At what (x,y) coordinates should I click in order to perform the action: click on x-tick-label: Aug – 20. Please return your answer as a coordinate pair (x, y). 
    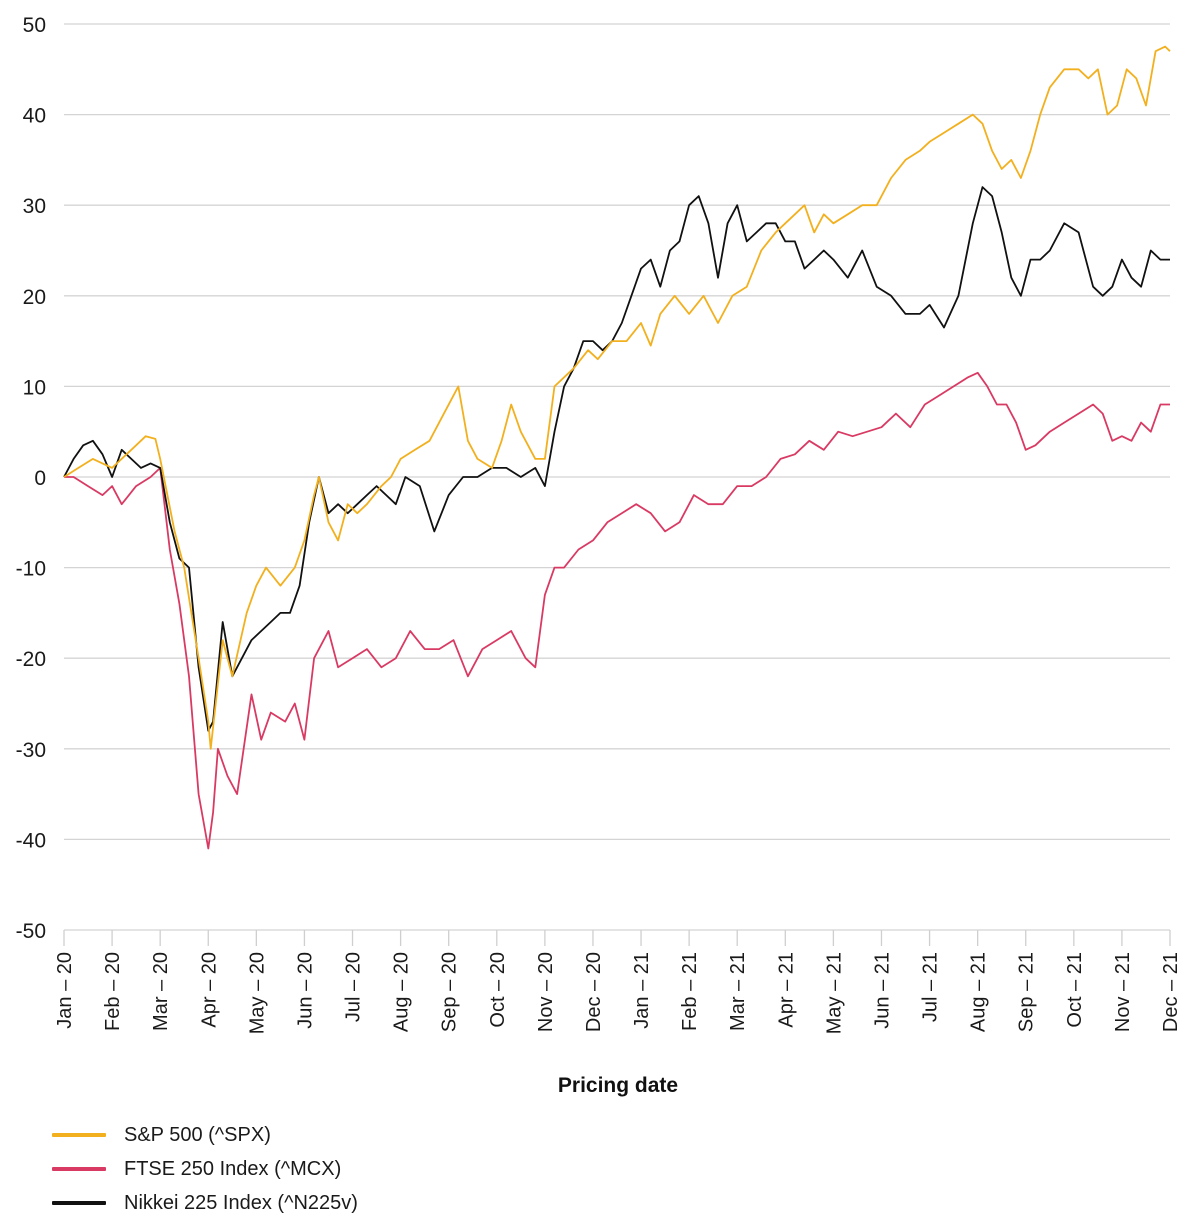
    Looking at the image, I should click on (402, 992).